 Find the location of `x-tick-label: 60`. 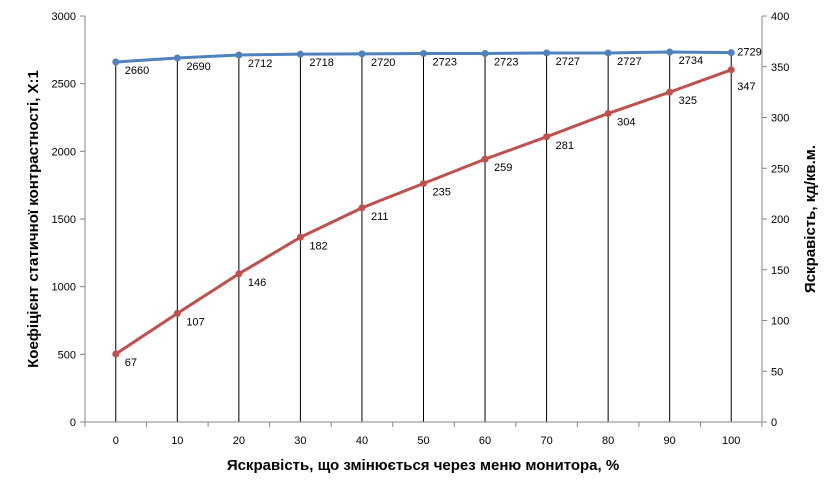

x-tick-label: 60 is located at coordinates (485, 441).